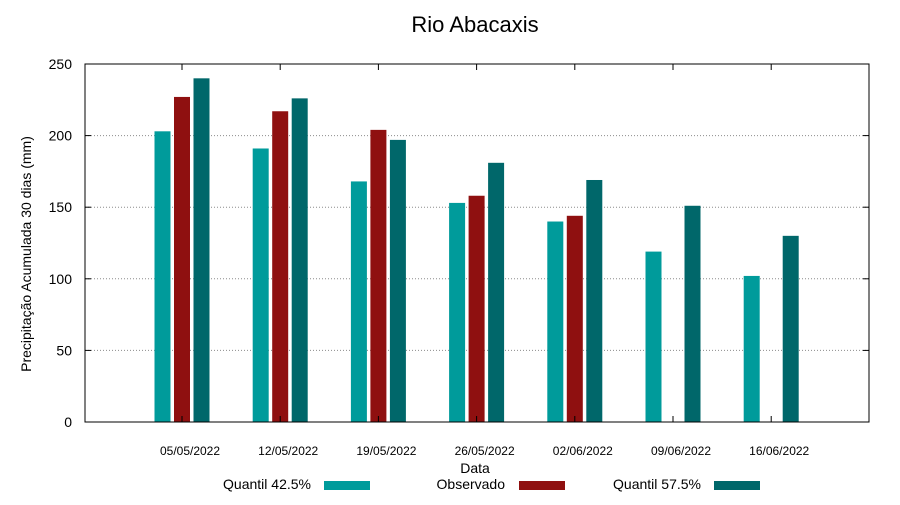  I want to click on bar-Quantil 57.5%-05/05/2022, so click(201, 250).